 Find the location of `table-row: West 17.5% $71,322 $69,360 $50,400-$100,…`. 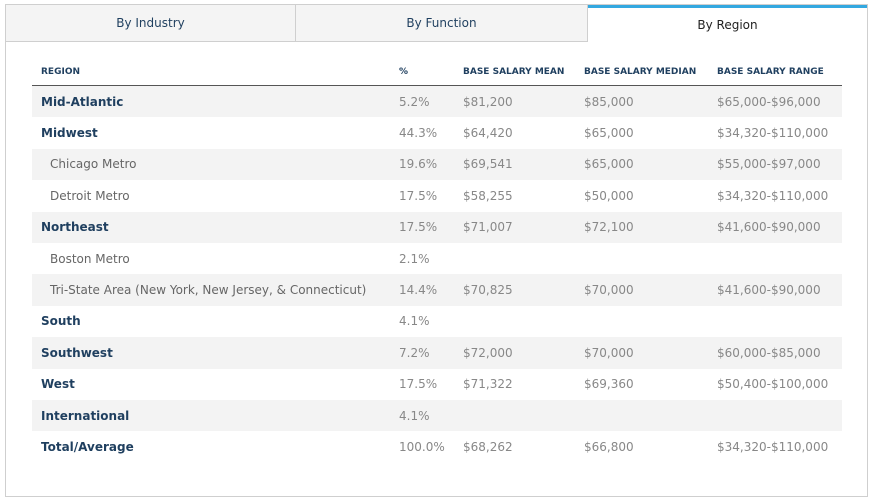

table-row: West 17.5% $71,322 $69,360 $50,400-$100,… is located at coordinates (437, 384).